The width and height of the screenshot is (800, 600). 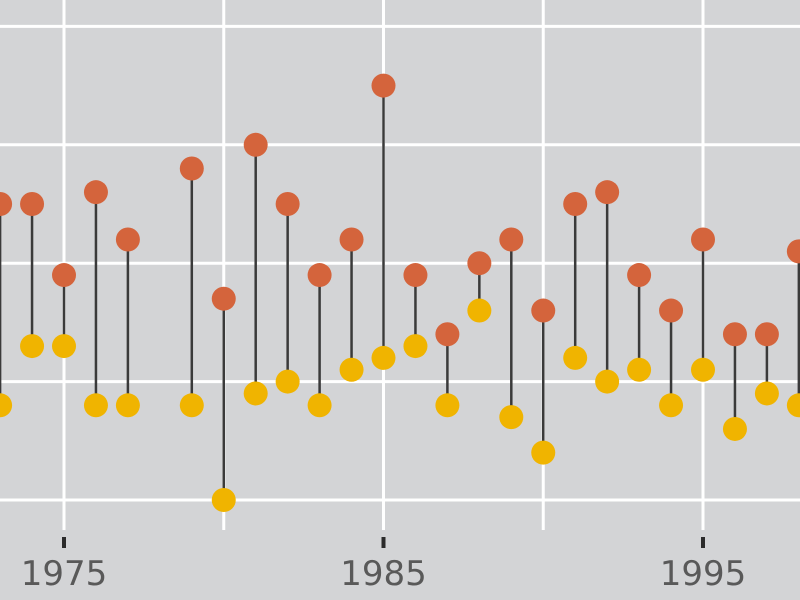 What do you see at coordinates (383, 574) in the screenshot?
I see `x-tick-label: 1985` at bounding box center [383, 574].